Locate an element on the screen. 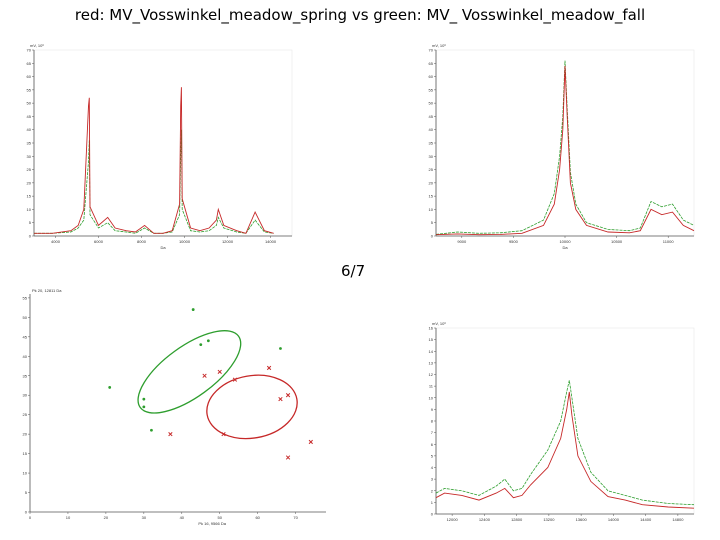 Image resolution: width=720 pixels, height=540 pixels. scatter-y-tick-label: 10 is located at coordinates (25, 473).